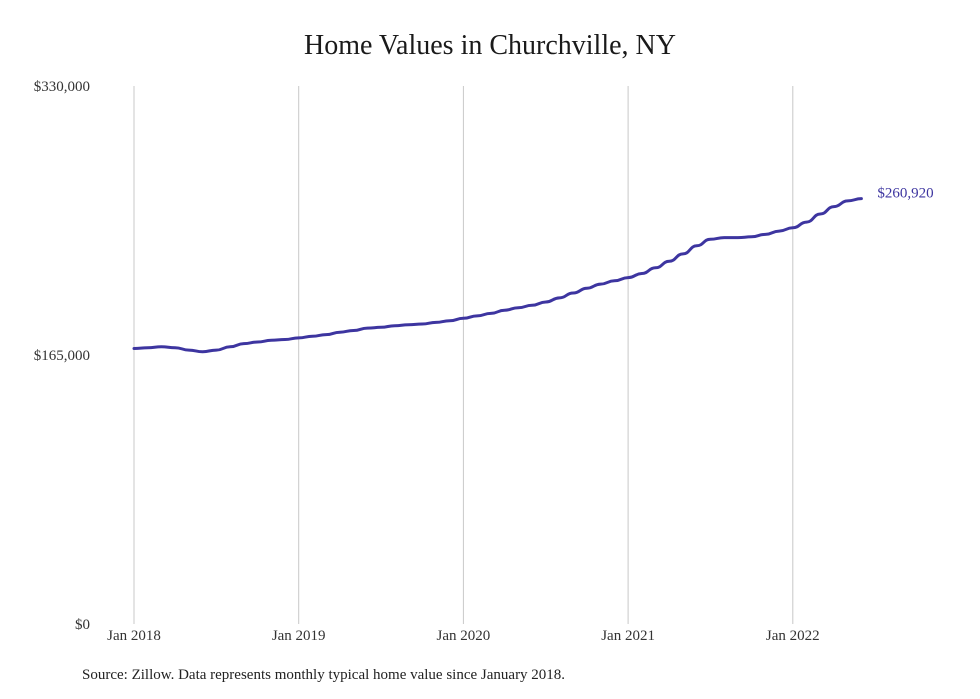  I want to click on y-tick-label: $165,000, so click(62, 356).